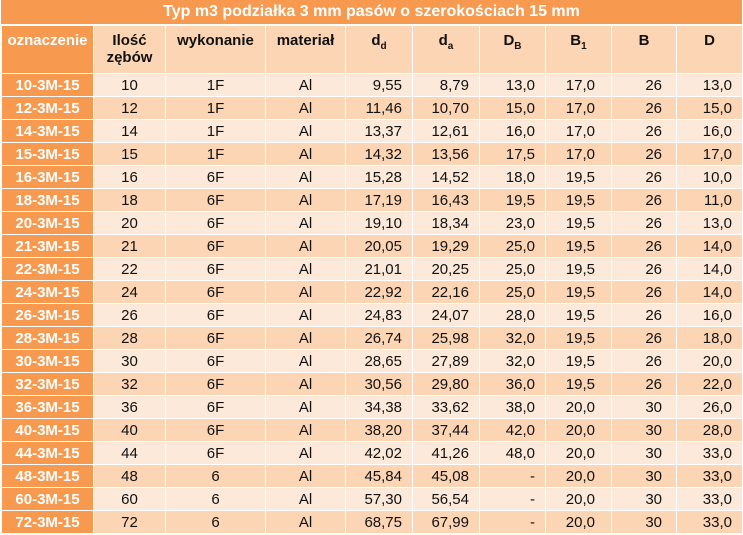  Describe the element at coordinates (47, 499) in the screenshot. I see `cell-code: 60-3M-15` at that location.